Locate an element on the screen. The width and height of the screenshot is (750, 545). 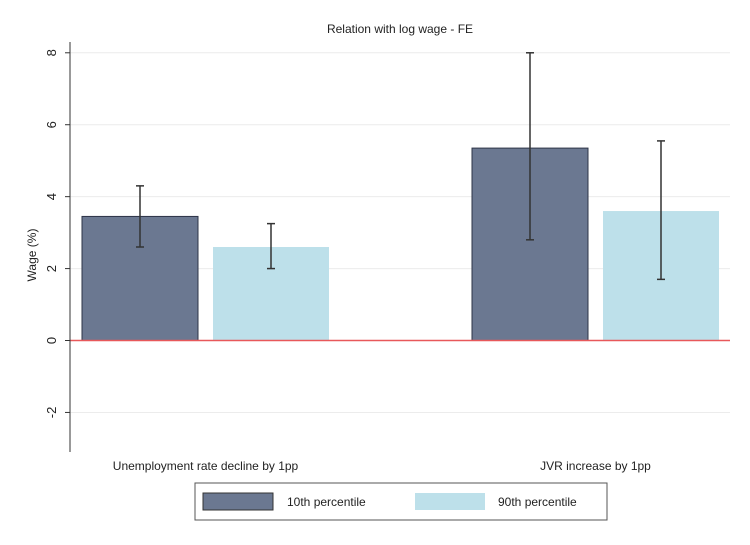
x-category-label-1: JVR increase by 1pp is located at coordinates (595, 466).